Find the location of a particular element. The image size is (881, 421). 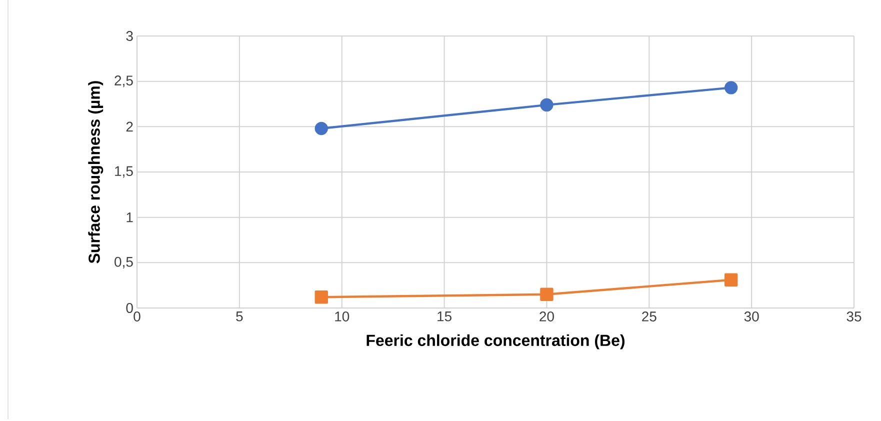

y-tick-label: 0 is located at coordinates (129, 308).